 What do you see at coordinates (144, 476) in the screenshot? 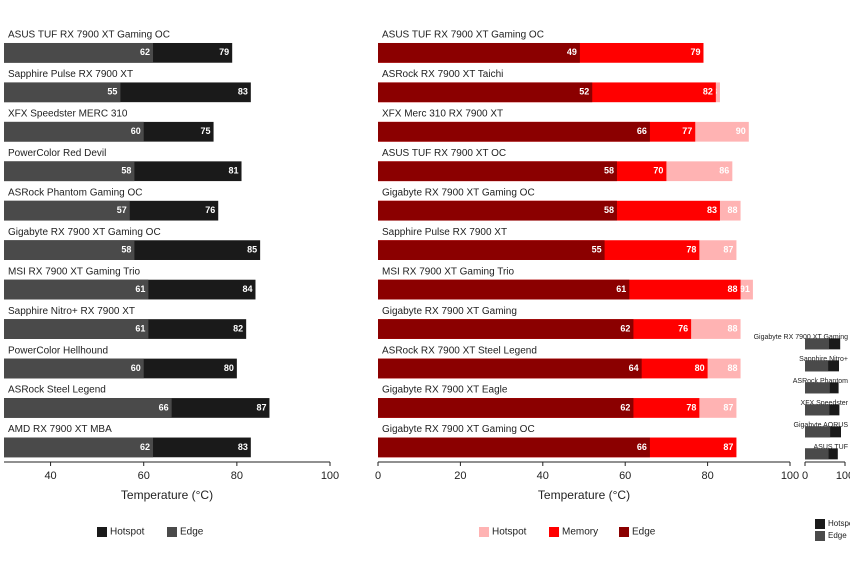
I see `x-tick-label: 60` at bounding box center [144, 476].